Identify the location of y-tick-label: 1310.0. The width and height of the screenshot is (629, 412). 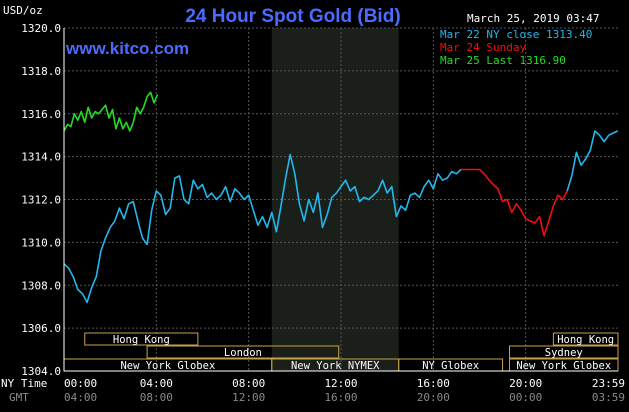
(41, 242).